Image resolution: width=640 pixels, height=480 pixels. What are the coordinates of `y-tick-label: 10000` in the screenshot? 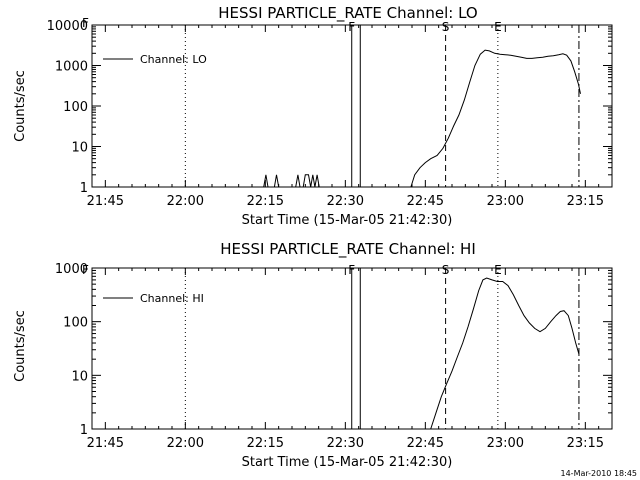 It's located at (67, 26).